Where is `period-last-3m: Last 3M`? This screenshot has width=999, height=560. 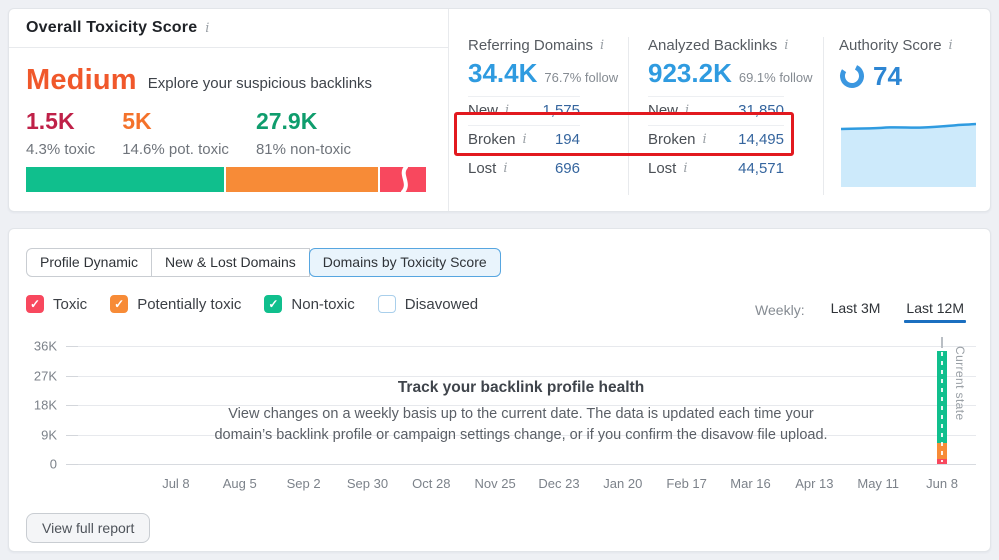 period-last-3m: Last 3M is located at coordinates (855, 308).